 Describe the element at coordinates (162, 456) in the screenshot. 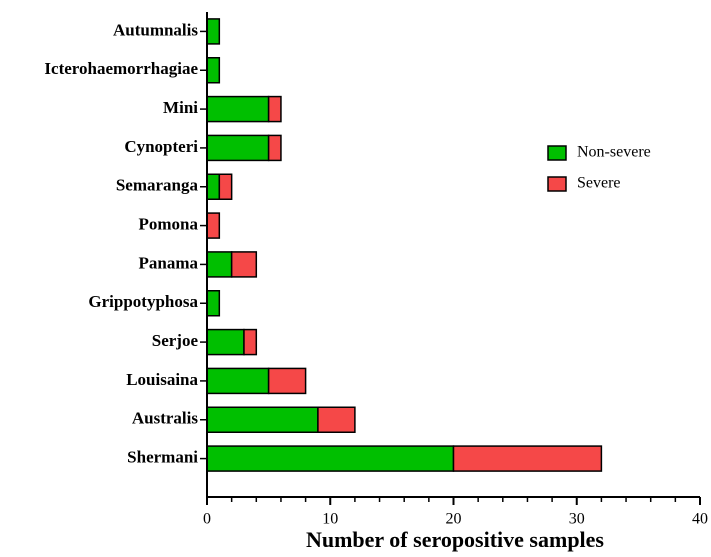

I see `y-tick-label: Shermani` at that location.